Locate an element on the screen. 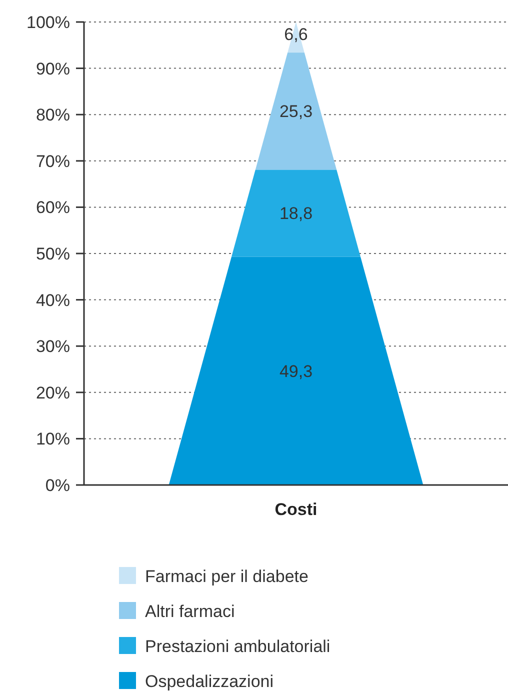 Image resolution: width=508 pixels, height=697 pixels. data-label: 49,3 is located at coordinates (296, 371).